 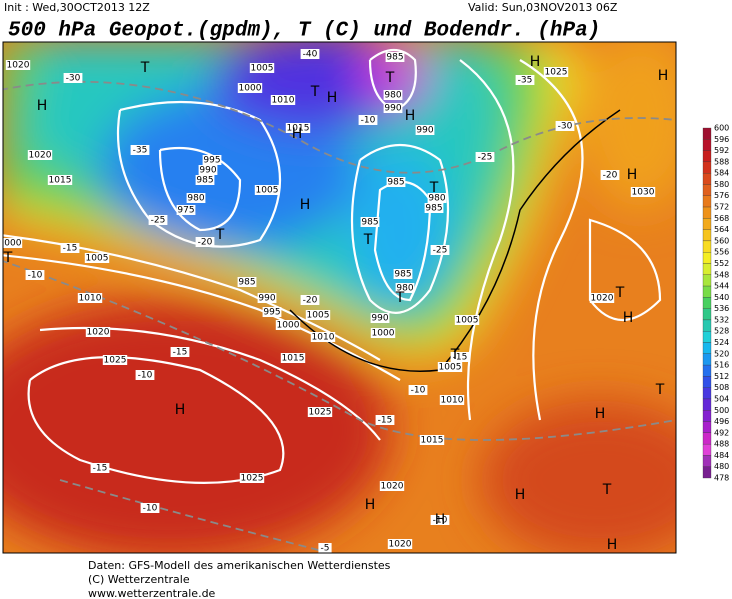 I want to click on legend-label: 500, so click(x=721, y=410).